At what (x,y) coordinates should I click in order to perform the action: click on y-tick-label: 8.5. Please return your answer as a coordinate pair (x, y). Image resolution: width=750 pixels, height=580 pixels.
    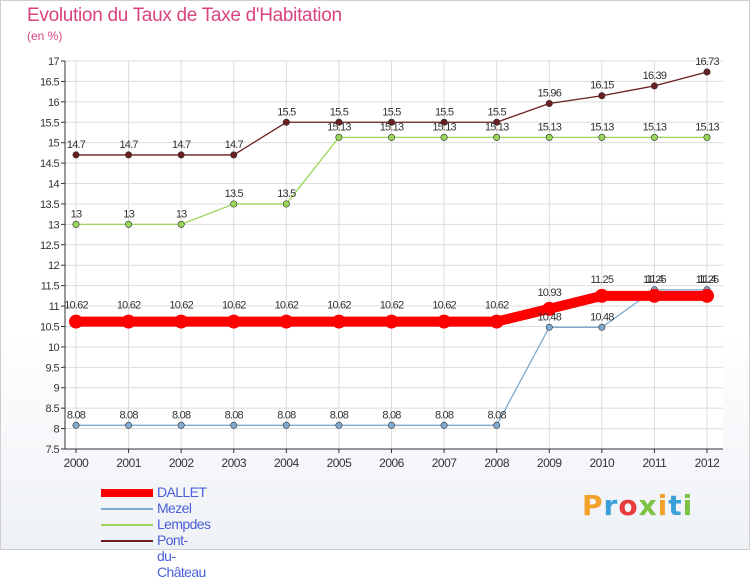
    Looking at the image, I should click on (53, 409).